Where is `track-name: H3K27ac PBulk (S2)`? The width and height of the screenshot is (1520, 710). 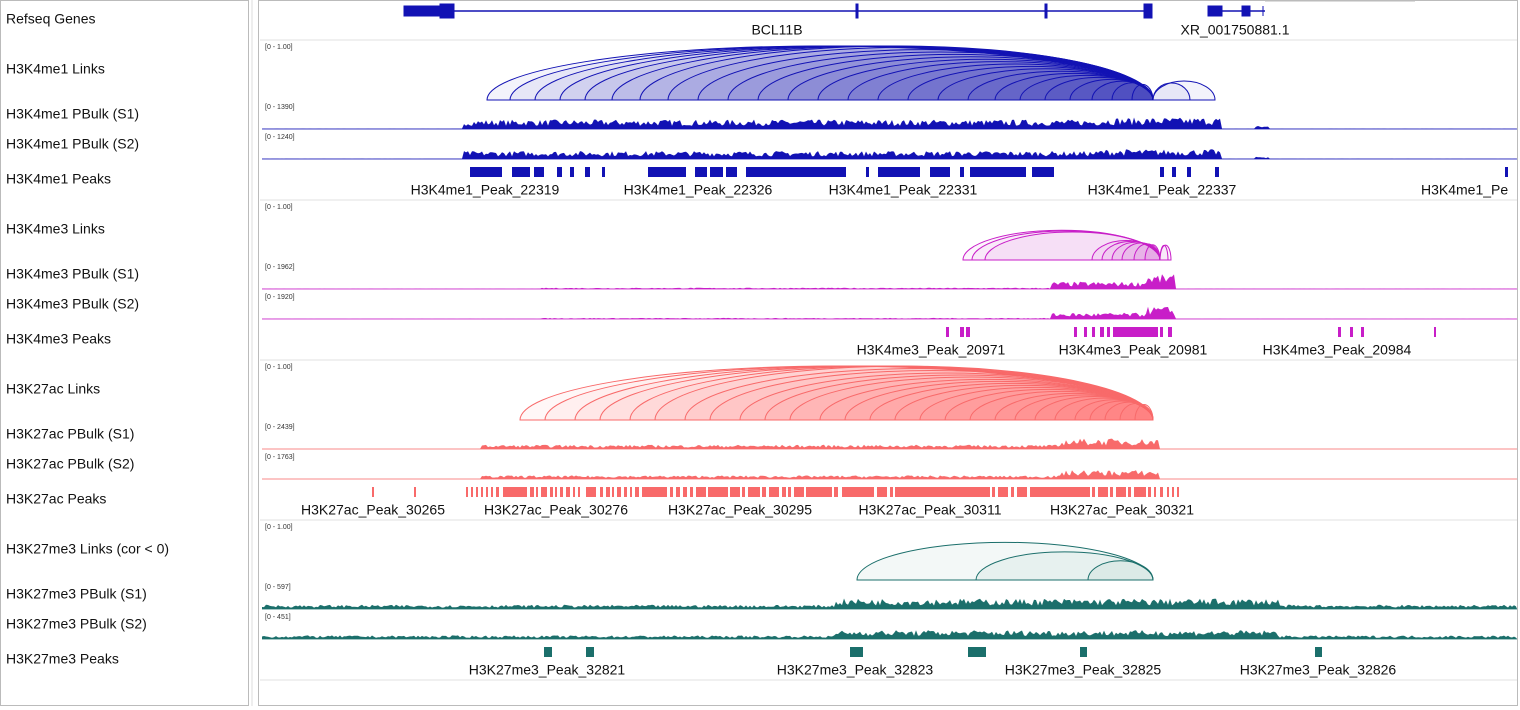
track-name: H3K27ac PBulk (S2) is located at coordinates (70, 464).